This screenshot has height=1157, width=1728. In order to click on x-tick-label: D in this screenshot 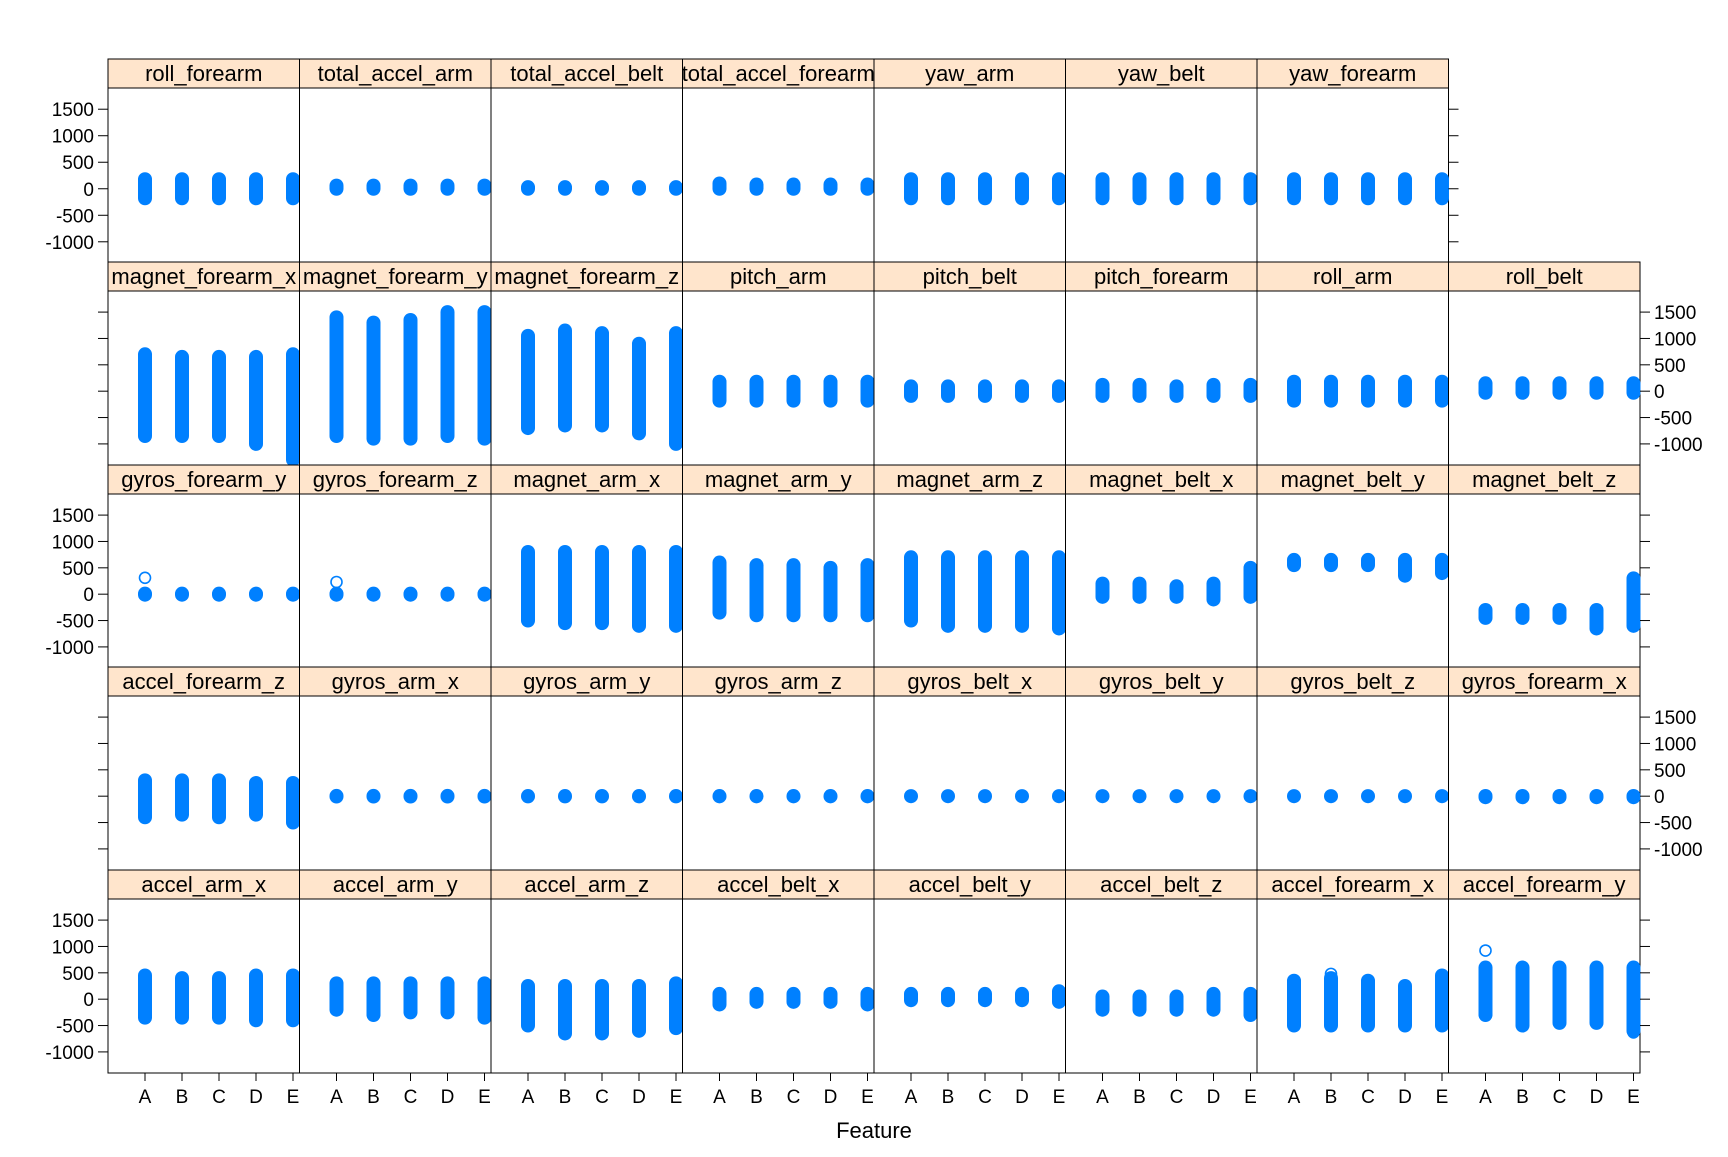, I will do `click(639, 1097)`.